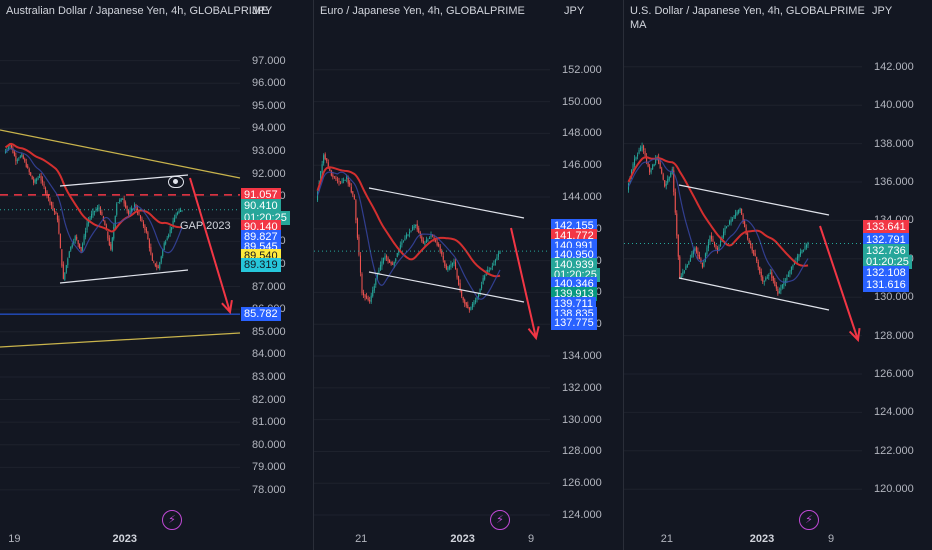  Describe the element at coordinates (269, 422) in the screenshot. I see `y-tick-label: 81.000` at that location.